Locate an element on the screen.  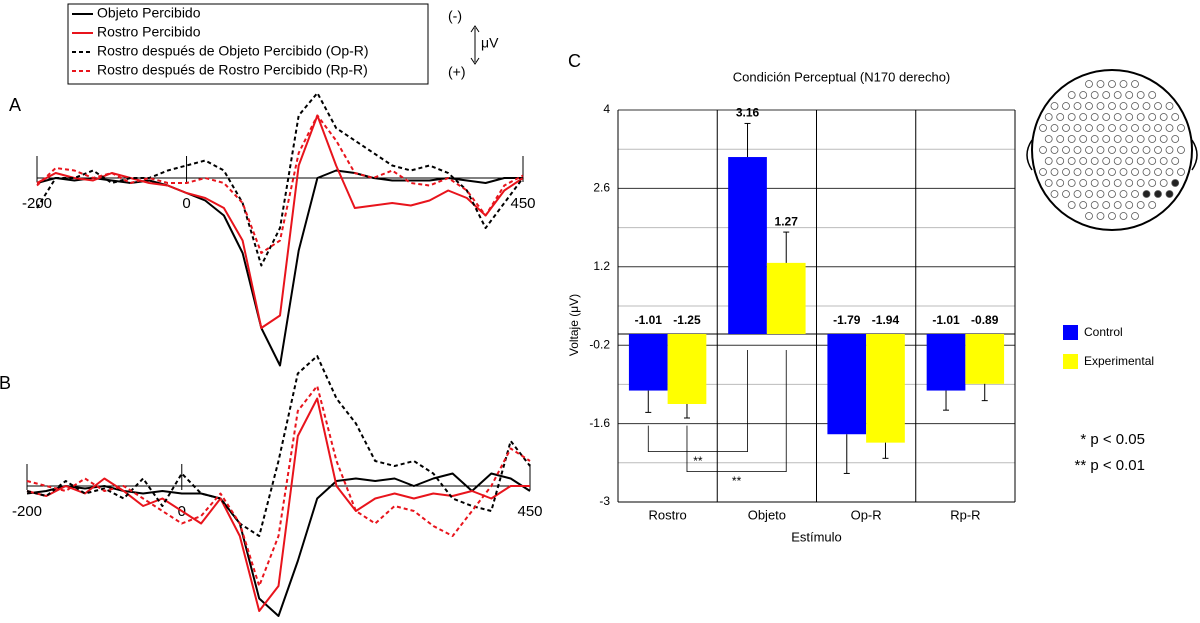
y-tick-label: -0.2 is located at coordinates (599, 344).